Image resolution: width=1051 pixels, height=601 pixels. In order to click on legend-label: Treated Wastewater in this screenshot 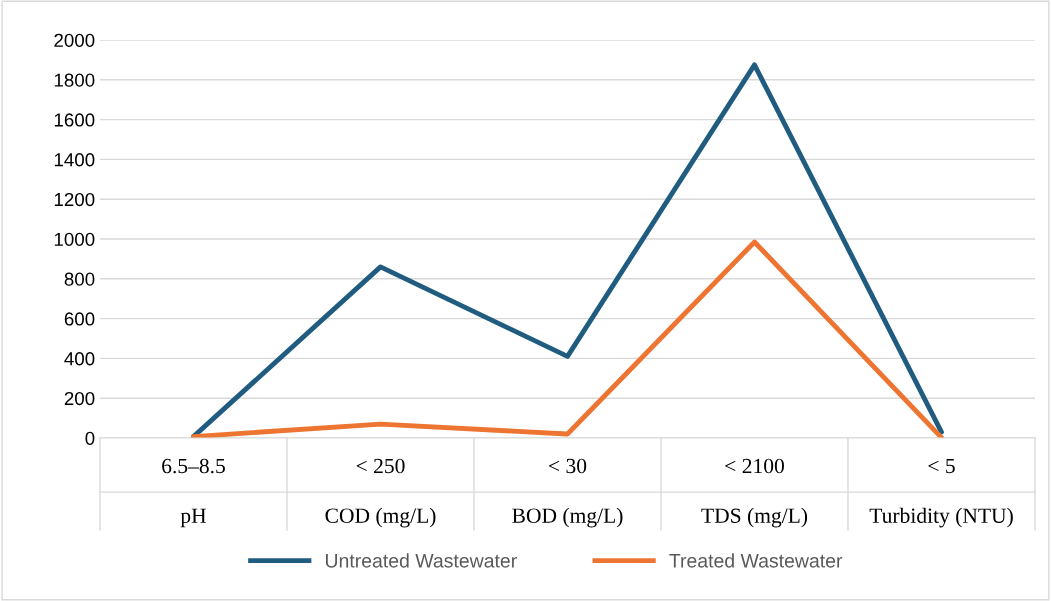, I will do `click(756, 560)`.